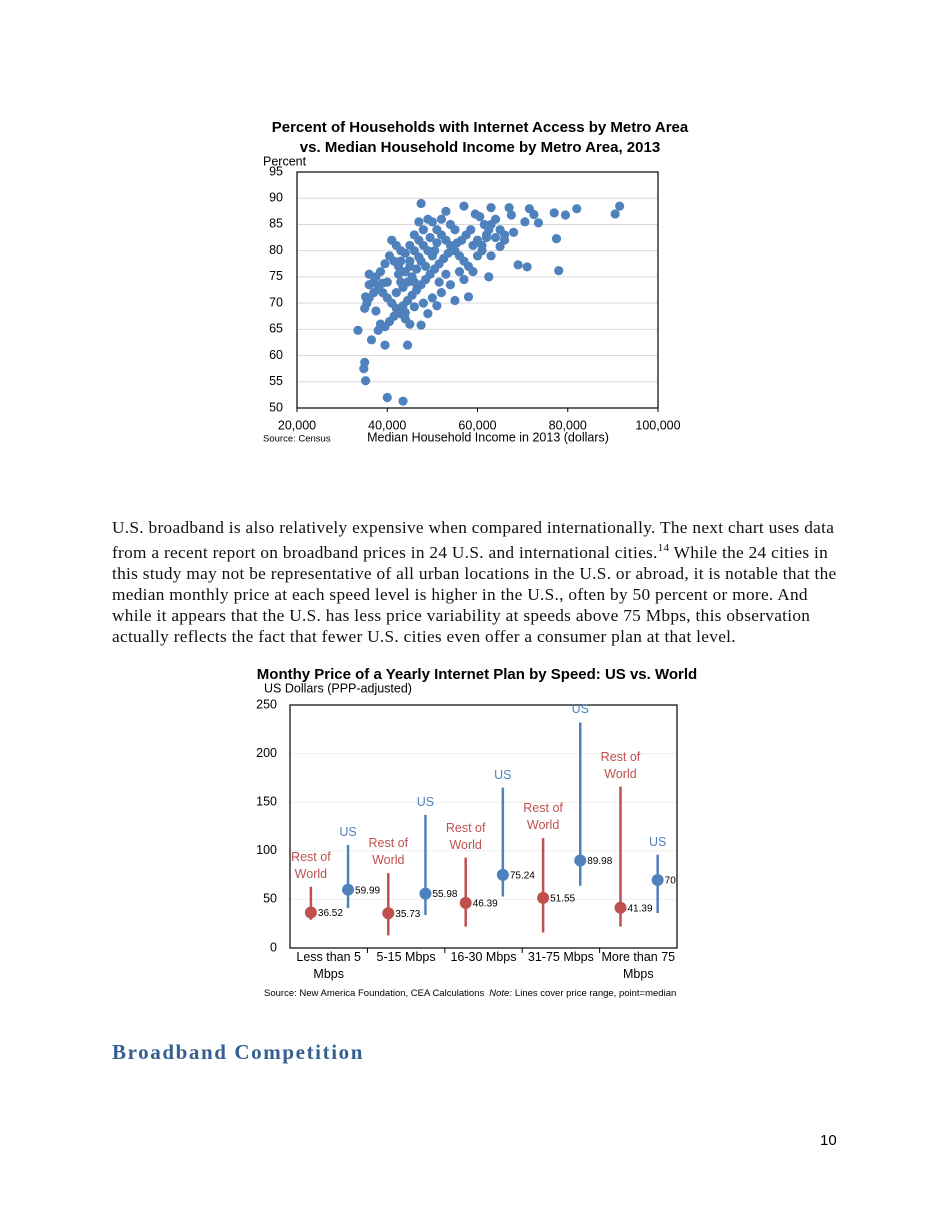 This screenshot has height=1230, width=950. What do you see at coordinates (297, 439) in the screenshot?
I see `source: Source: Census` at bounding box center [297, 439].